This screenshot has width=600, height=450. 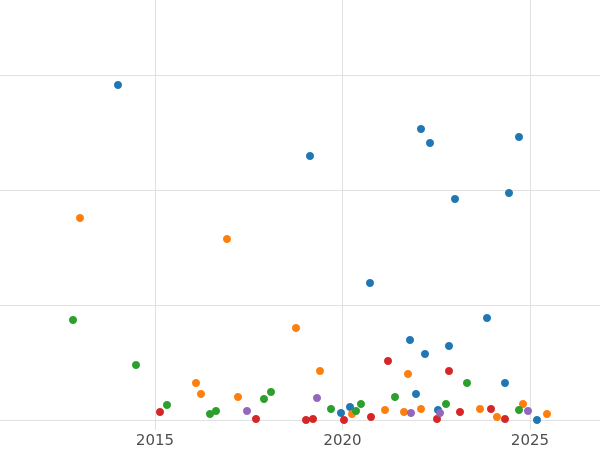 What do you see at coordinates (342, 440) in the screenshot?
I see `x-tick-label: 2020` at bounding box center [342, 440].